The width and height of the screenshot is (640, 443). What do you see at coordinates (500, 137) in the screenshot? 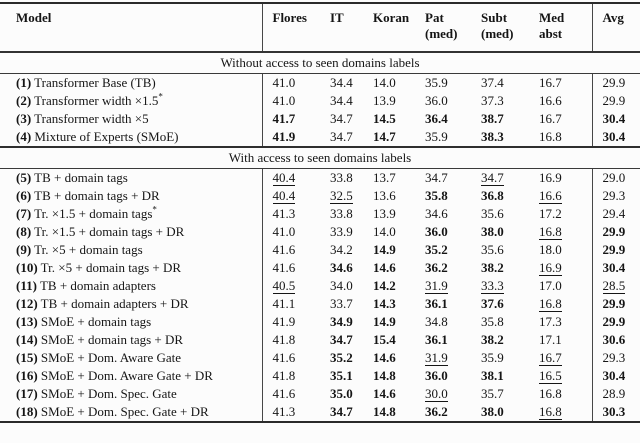
I see `cell-subt_med: 38.3` at bounding box center [500, 137].